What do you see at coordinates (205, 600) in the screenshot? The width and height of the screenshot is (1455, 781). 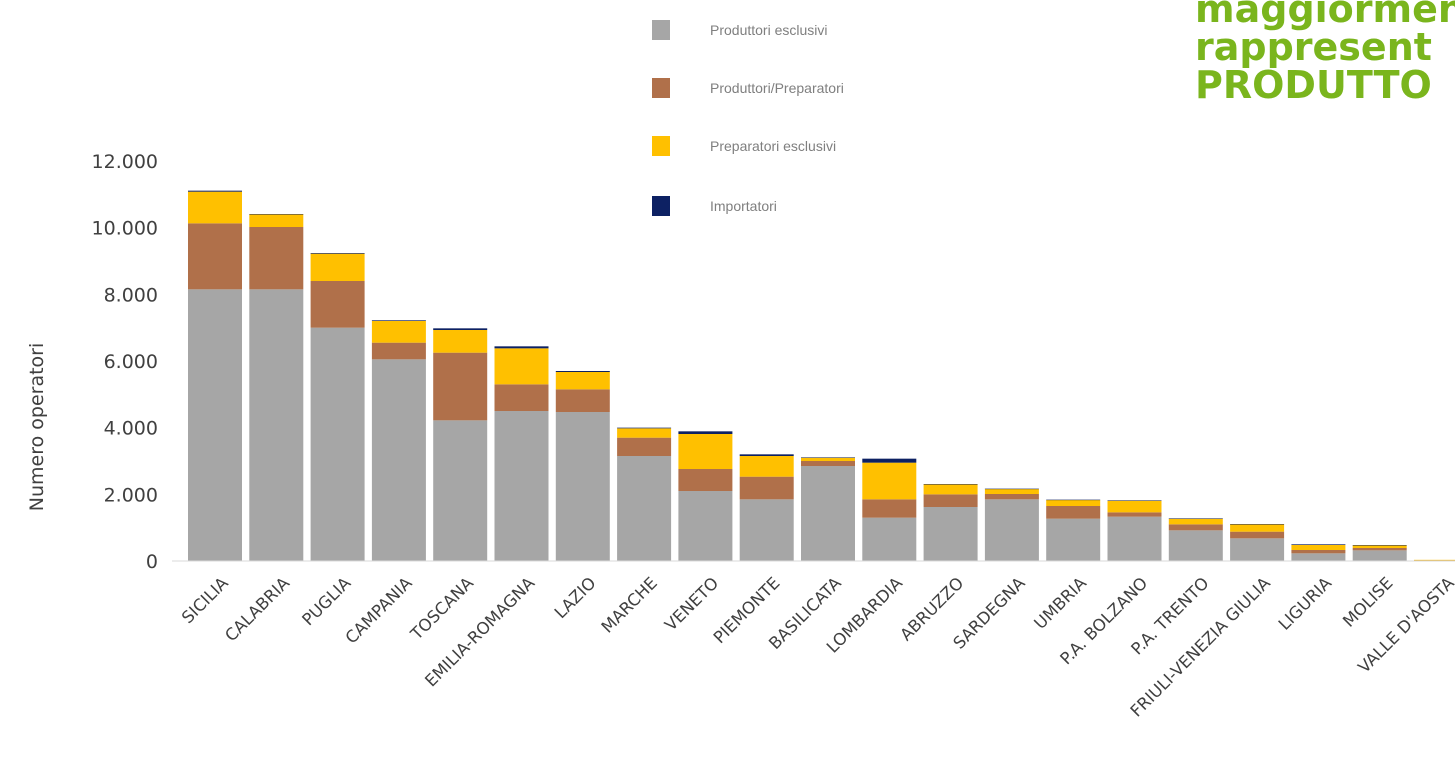 I see `x-tick-label: SICILIA` at bounding box center [205, 600].